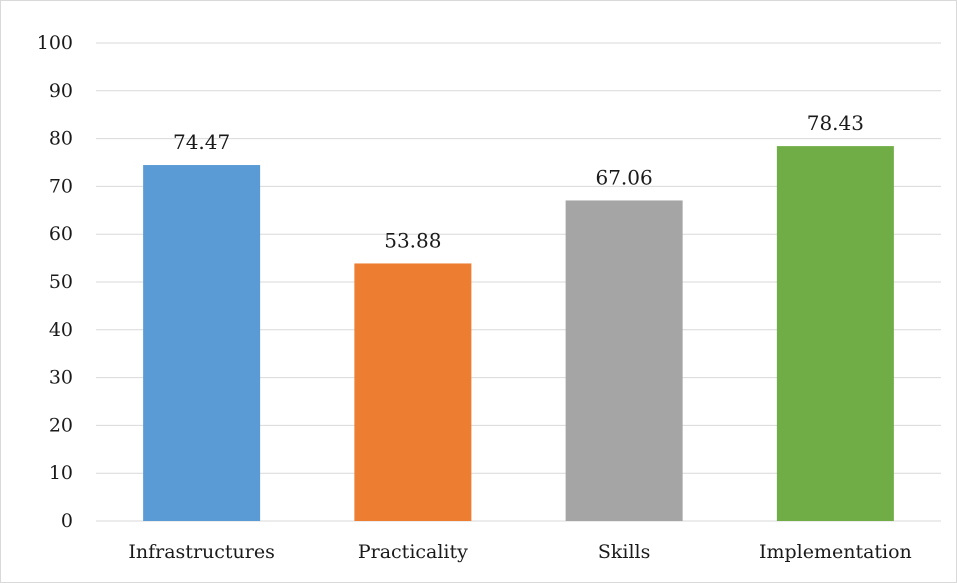  Describe the element at coordinates (61, 330) in the screenshot. I see `y-tick-label: 40` at that location.